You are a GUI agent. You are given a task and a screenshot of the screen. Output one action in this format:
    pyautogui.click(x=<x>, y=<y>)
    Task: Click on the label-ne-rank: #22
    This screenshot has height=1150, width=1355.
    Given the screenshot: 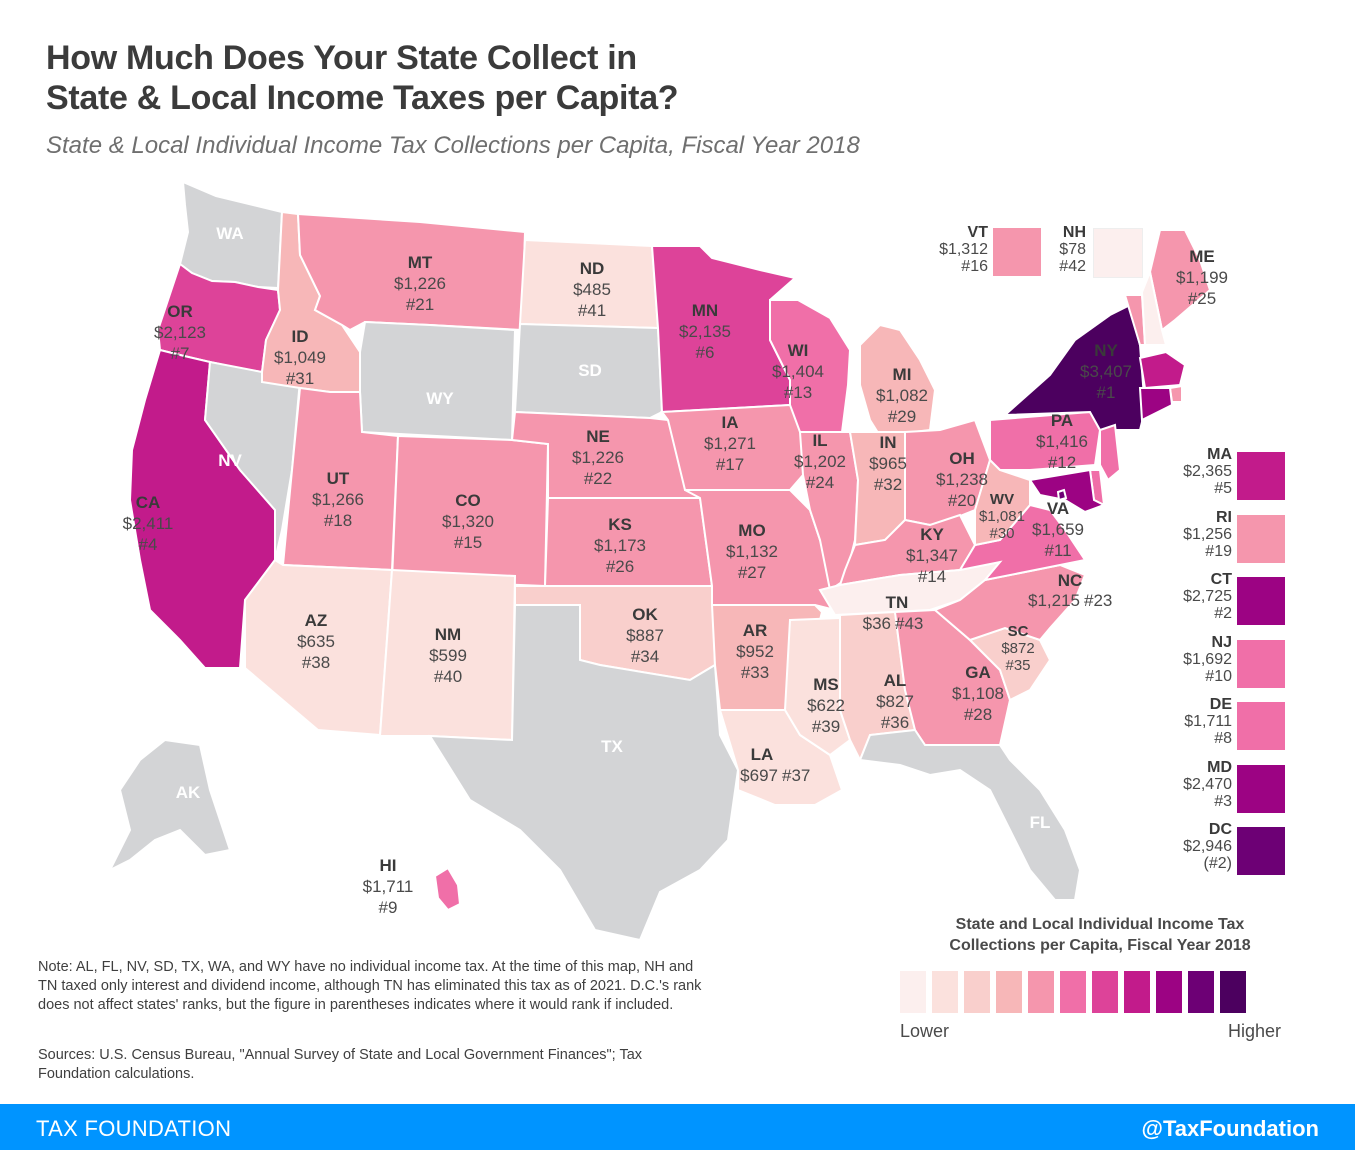 What is the action you would take?
    pyautogui.click(x=598, y=478)
    